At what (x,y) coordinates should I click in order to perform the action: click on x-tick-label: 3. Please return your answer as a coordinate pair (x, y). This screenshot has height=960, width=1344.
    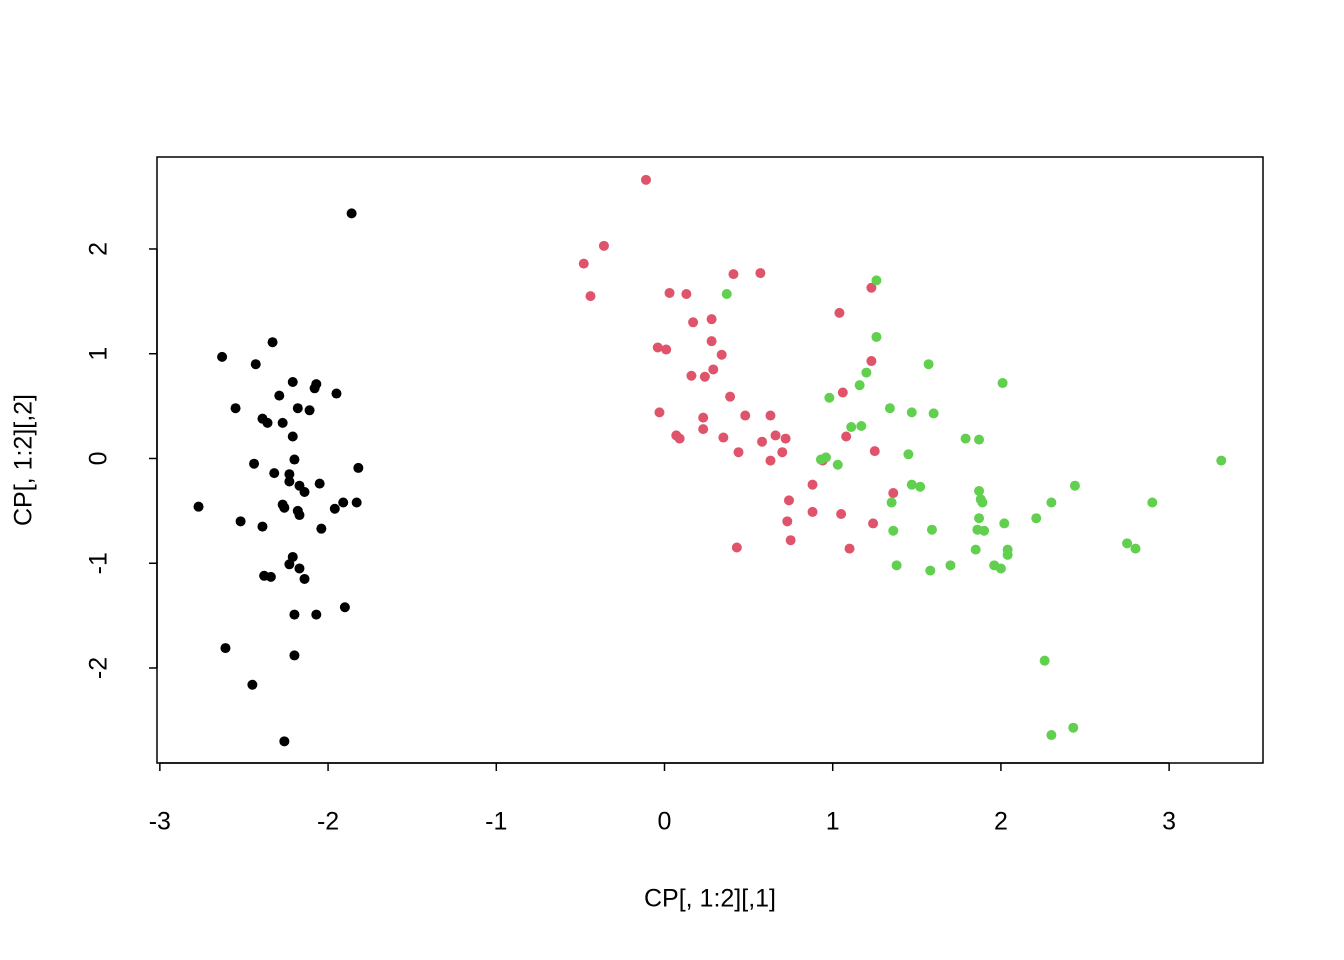
    Looking at the image, I should click on (1169, 822).